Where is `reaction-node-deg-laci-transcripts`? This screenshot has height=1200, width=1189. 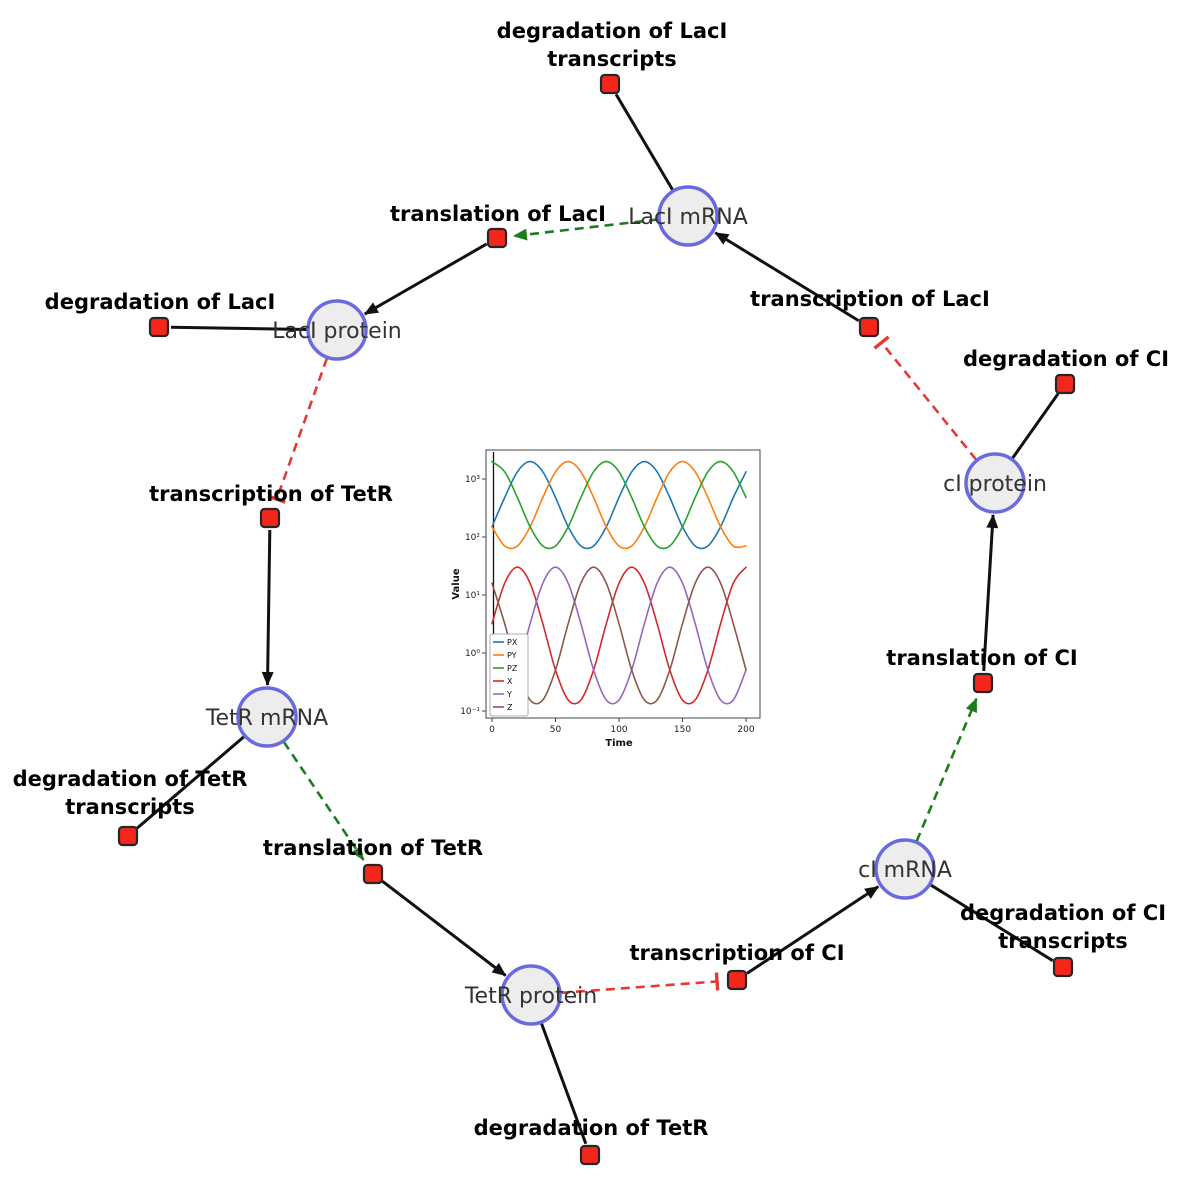 reaction-node-deg-laci-transcripts is located at coordinates (610, 84).